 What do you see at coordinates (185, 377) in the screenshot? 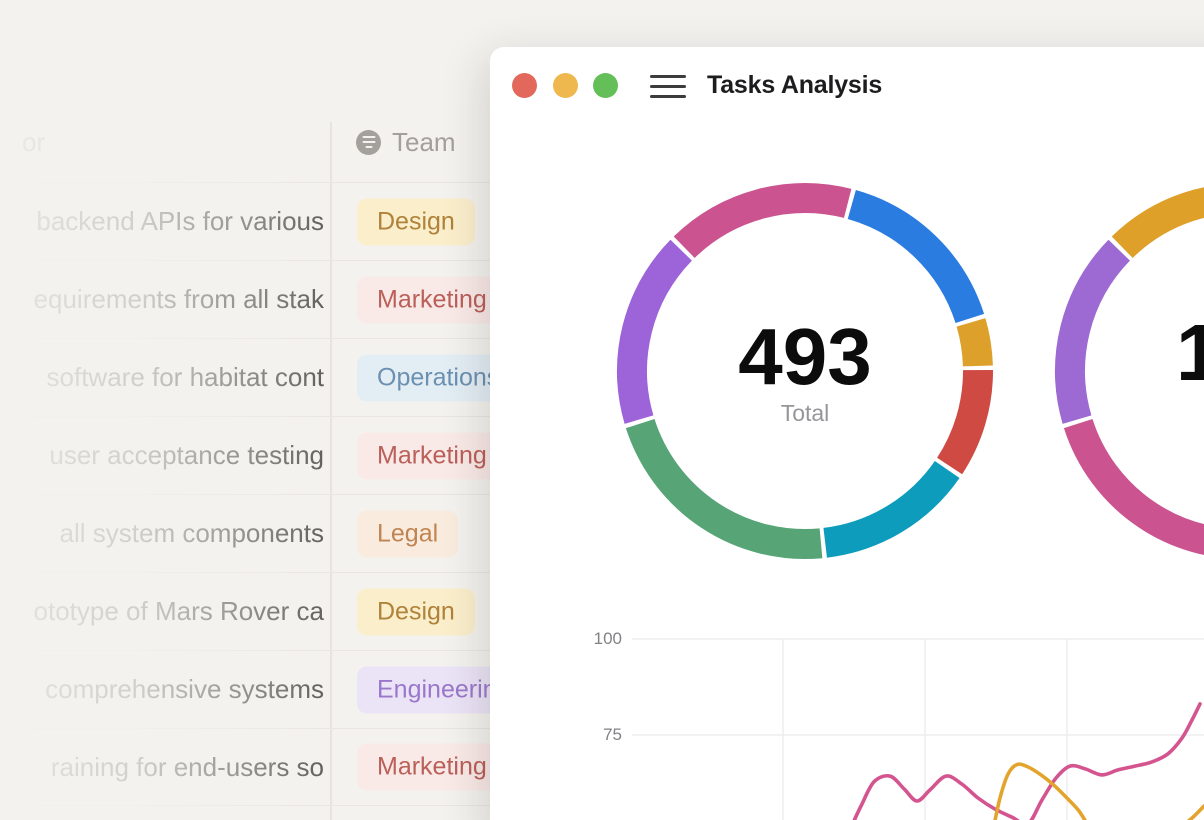
I see `task-name-cell: software for habitat cont` at bounding box center [185, 377].